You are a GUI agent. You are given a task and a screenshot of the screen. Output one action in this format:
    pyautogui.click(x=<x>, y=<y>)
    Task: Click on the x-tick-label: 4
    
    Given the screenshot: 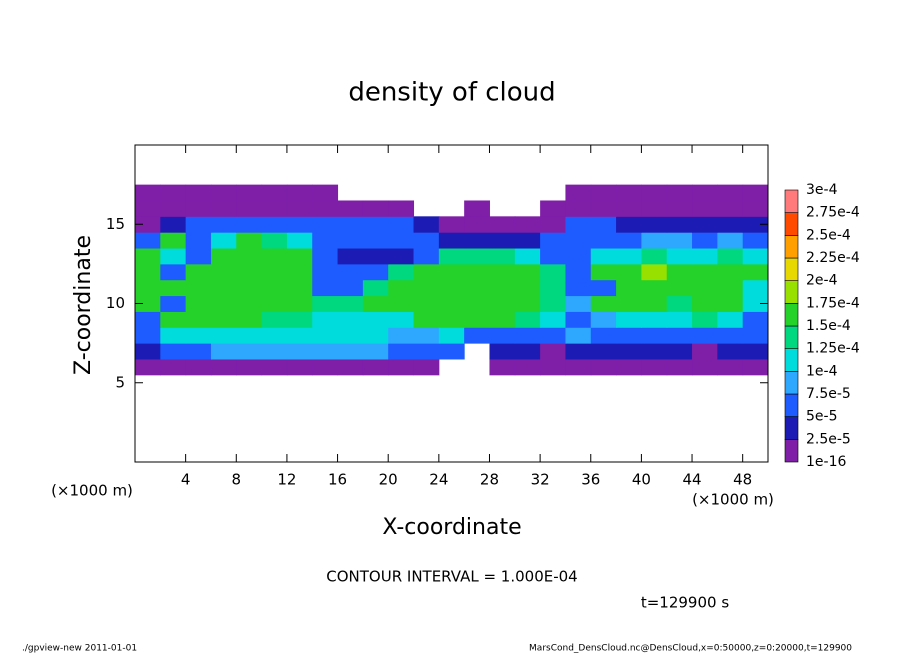 What is the action you would take?
    pyautogui.click(x=186, y=480)
    